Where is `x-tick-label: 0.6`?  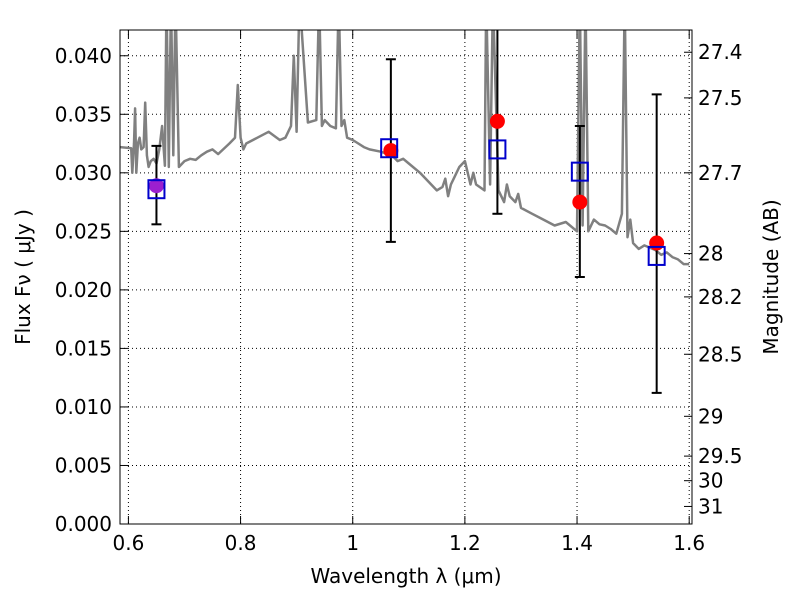 x-tick-label: 0.6 is located at coordinates (129, 543).